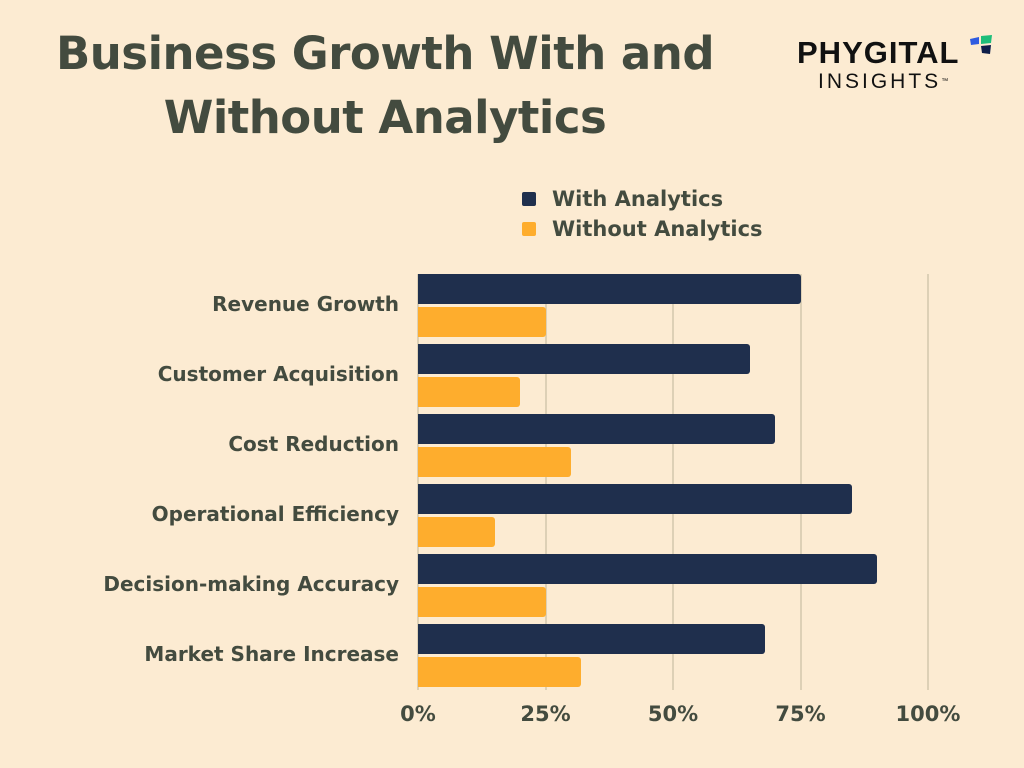 This screenshot has height=768, width=1024. Describe the element at coordinates (878, 52) in the screenshot. I see `logo-wordmark-top: PHYGITAL` at that location.